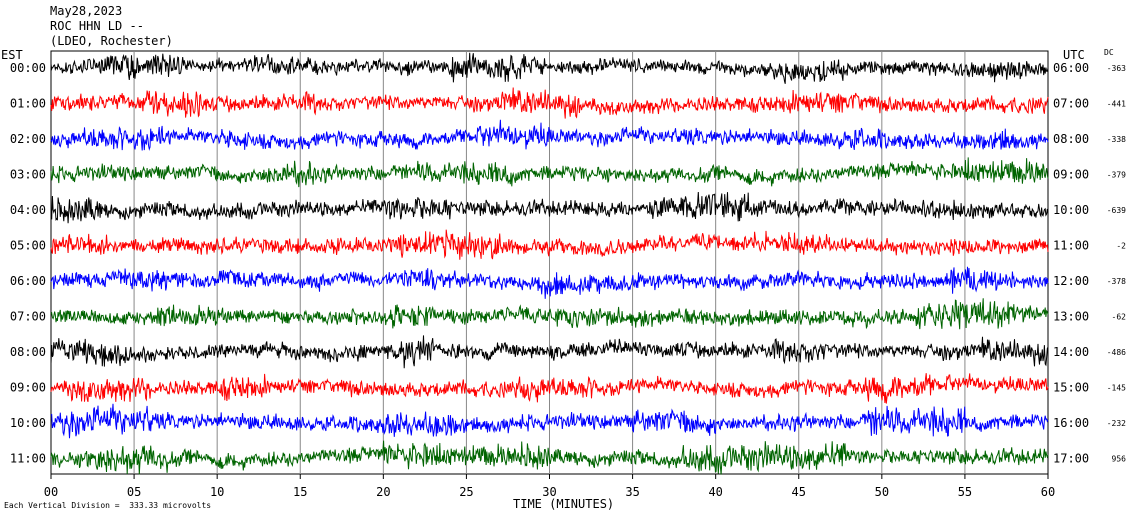 The height and width of the screenshot is (519, 1130). I want to click on utc-row-label: 09:00, so click(1071, 175).